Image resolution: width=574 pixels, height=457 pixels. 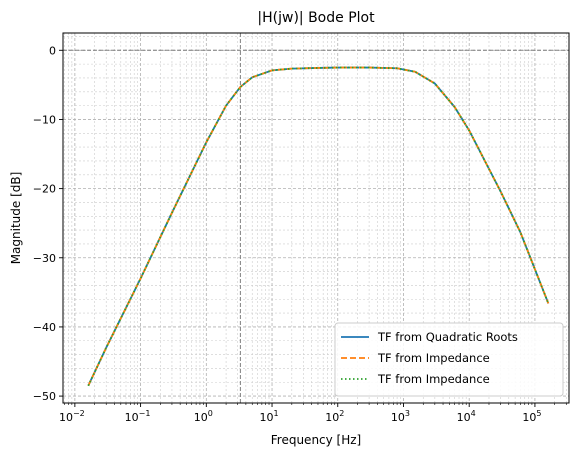 What do you see at coordinates (531, 416) in the screenshot?
I see `x-tick-label: 10⁵` at bounding box center [531, 416].